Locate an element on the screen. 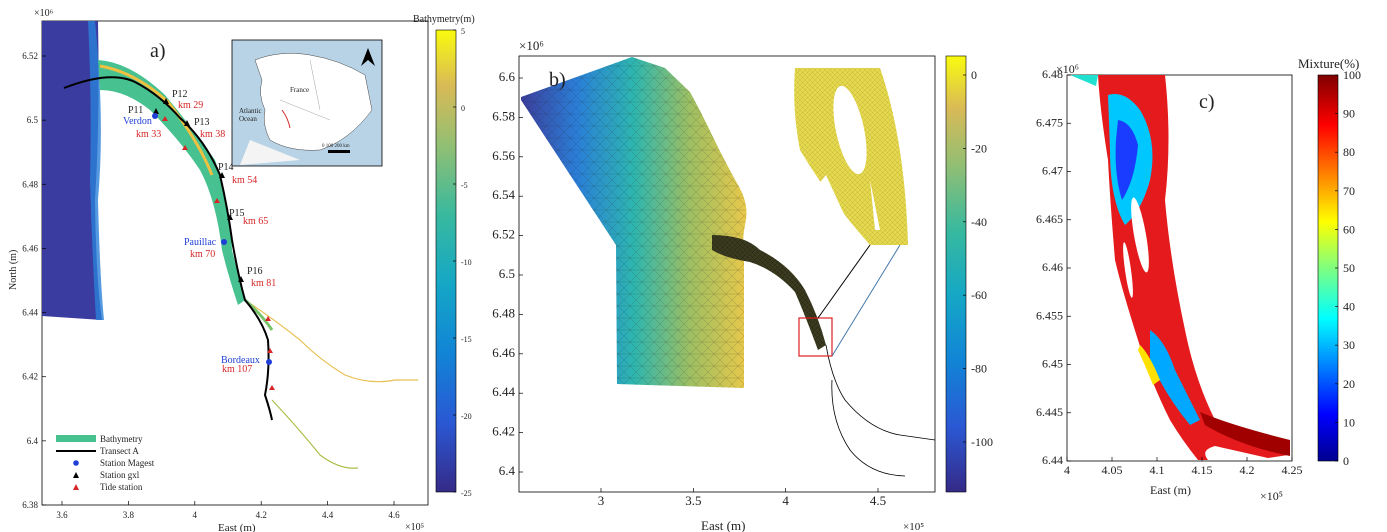 This screenshot has width=1387, height=532. y-tick-label: 6.455 is located at coordinates (1049, 315).